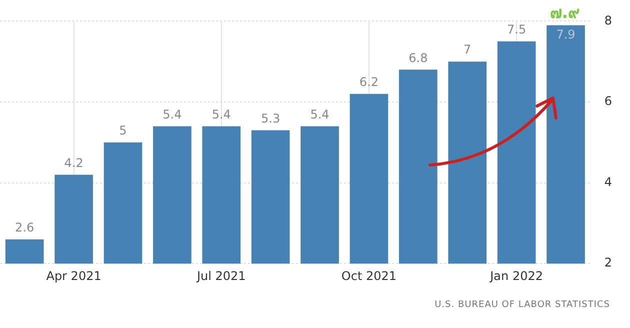 Image resolution: width=630 pixels, height=328 pixels. I want to click on y-tick-label: 8, so click(608, 20).